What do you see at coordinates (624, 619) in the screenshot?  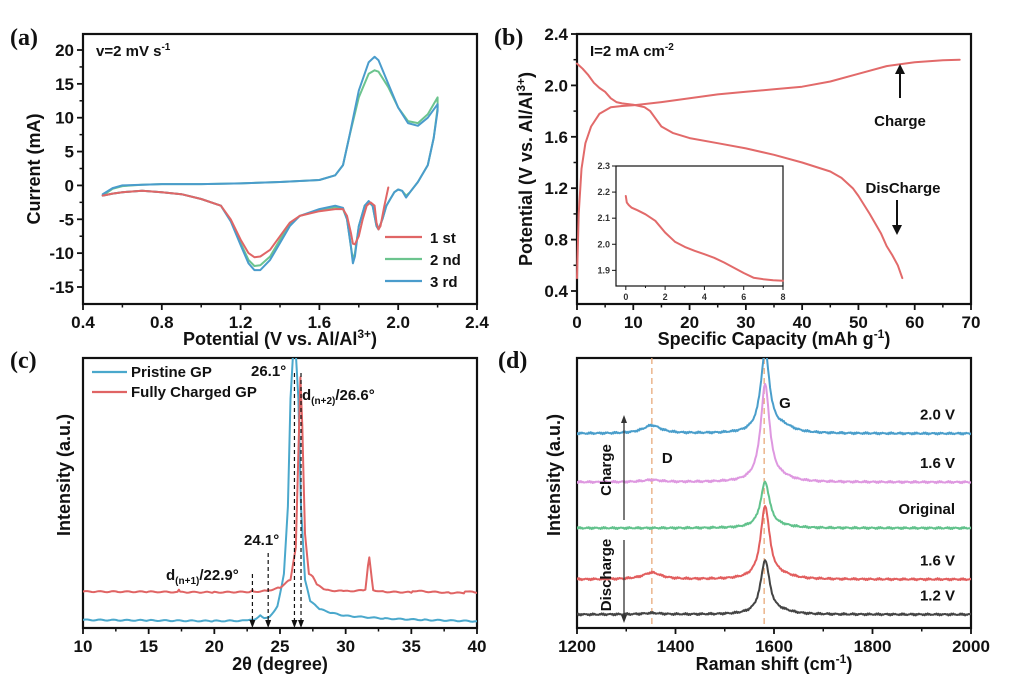 I see `discharge-arrow-head-icon` at bounding box center [624, 619].